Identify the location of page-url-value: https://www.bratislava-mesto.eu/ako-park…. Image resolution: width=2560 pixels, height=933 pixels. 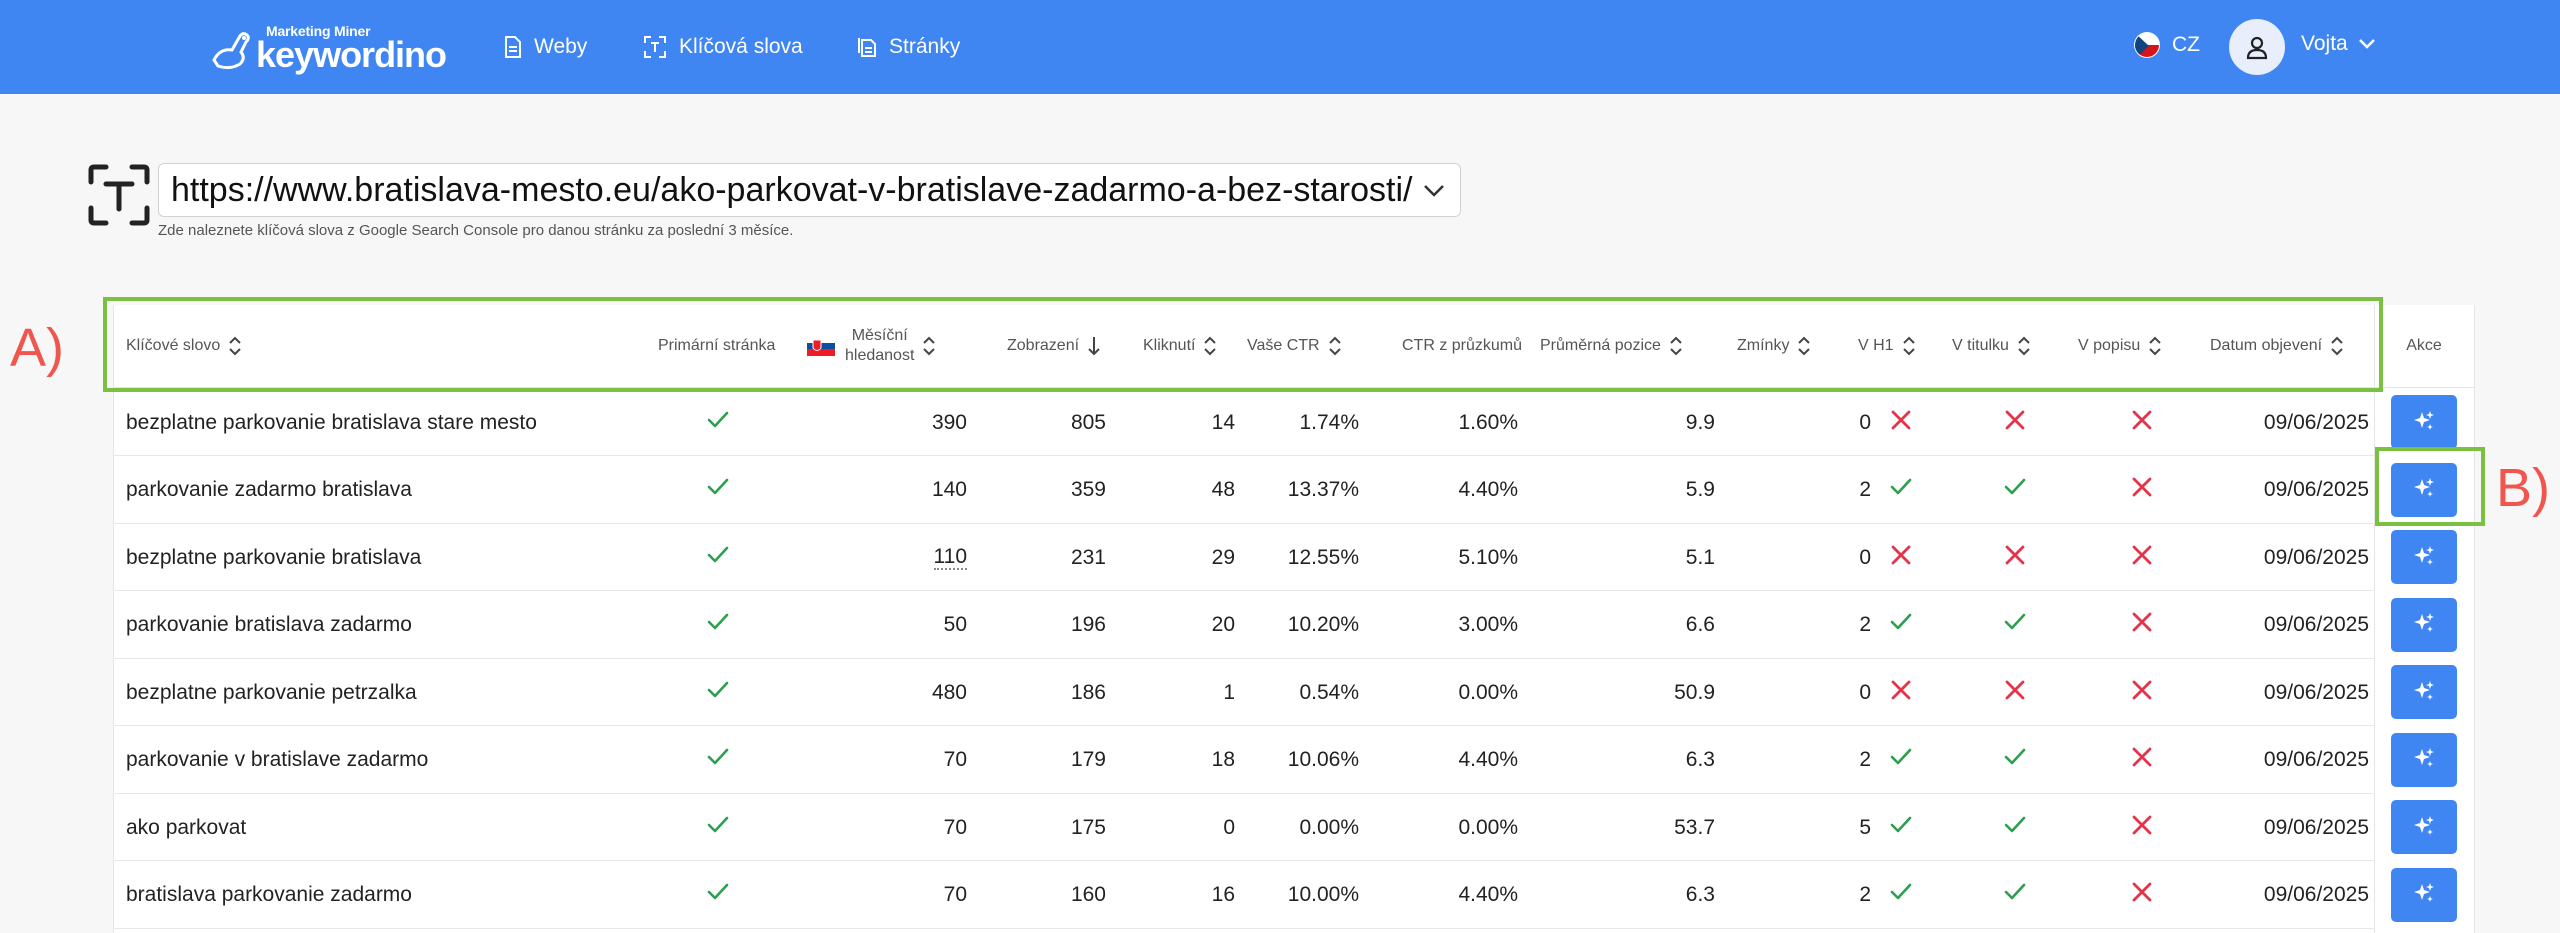
(792, 189).